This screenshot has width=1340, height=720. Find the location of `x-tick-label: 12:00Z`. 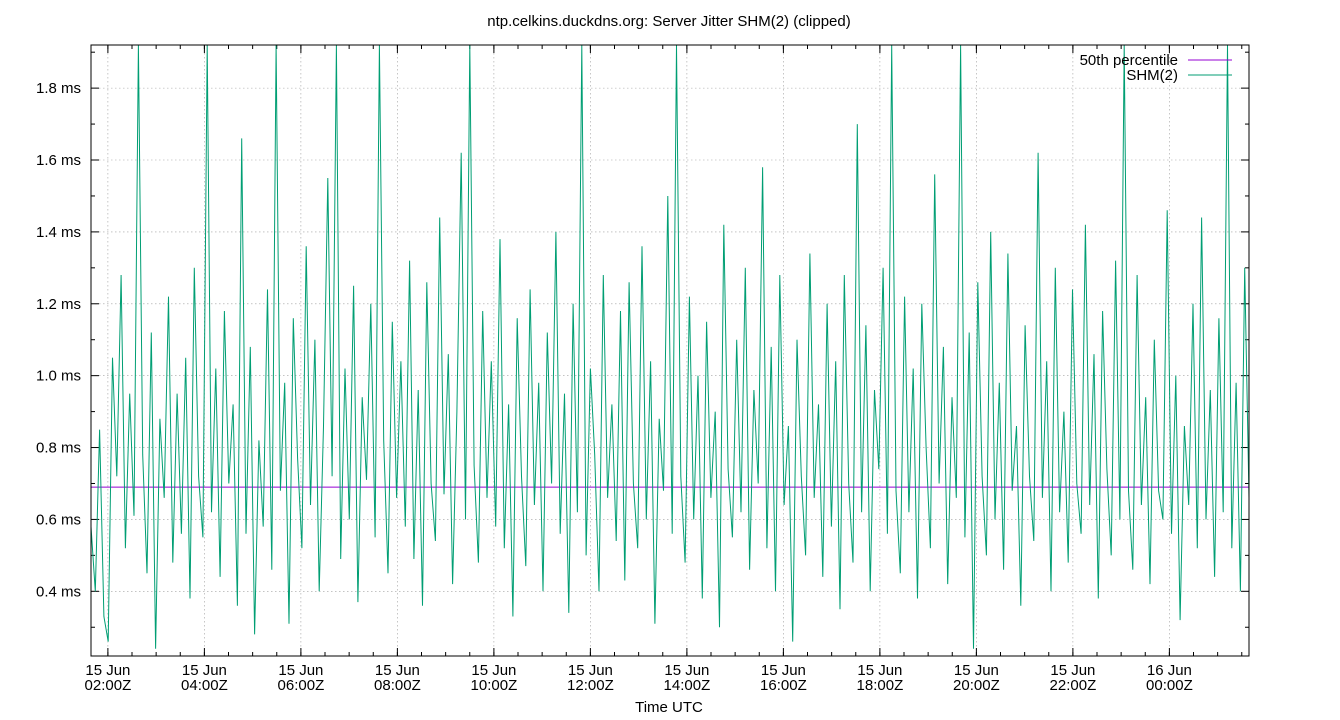

x-tick-label: 12:00Z is located at coordinates (590, 685).